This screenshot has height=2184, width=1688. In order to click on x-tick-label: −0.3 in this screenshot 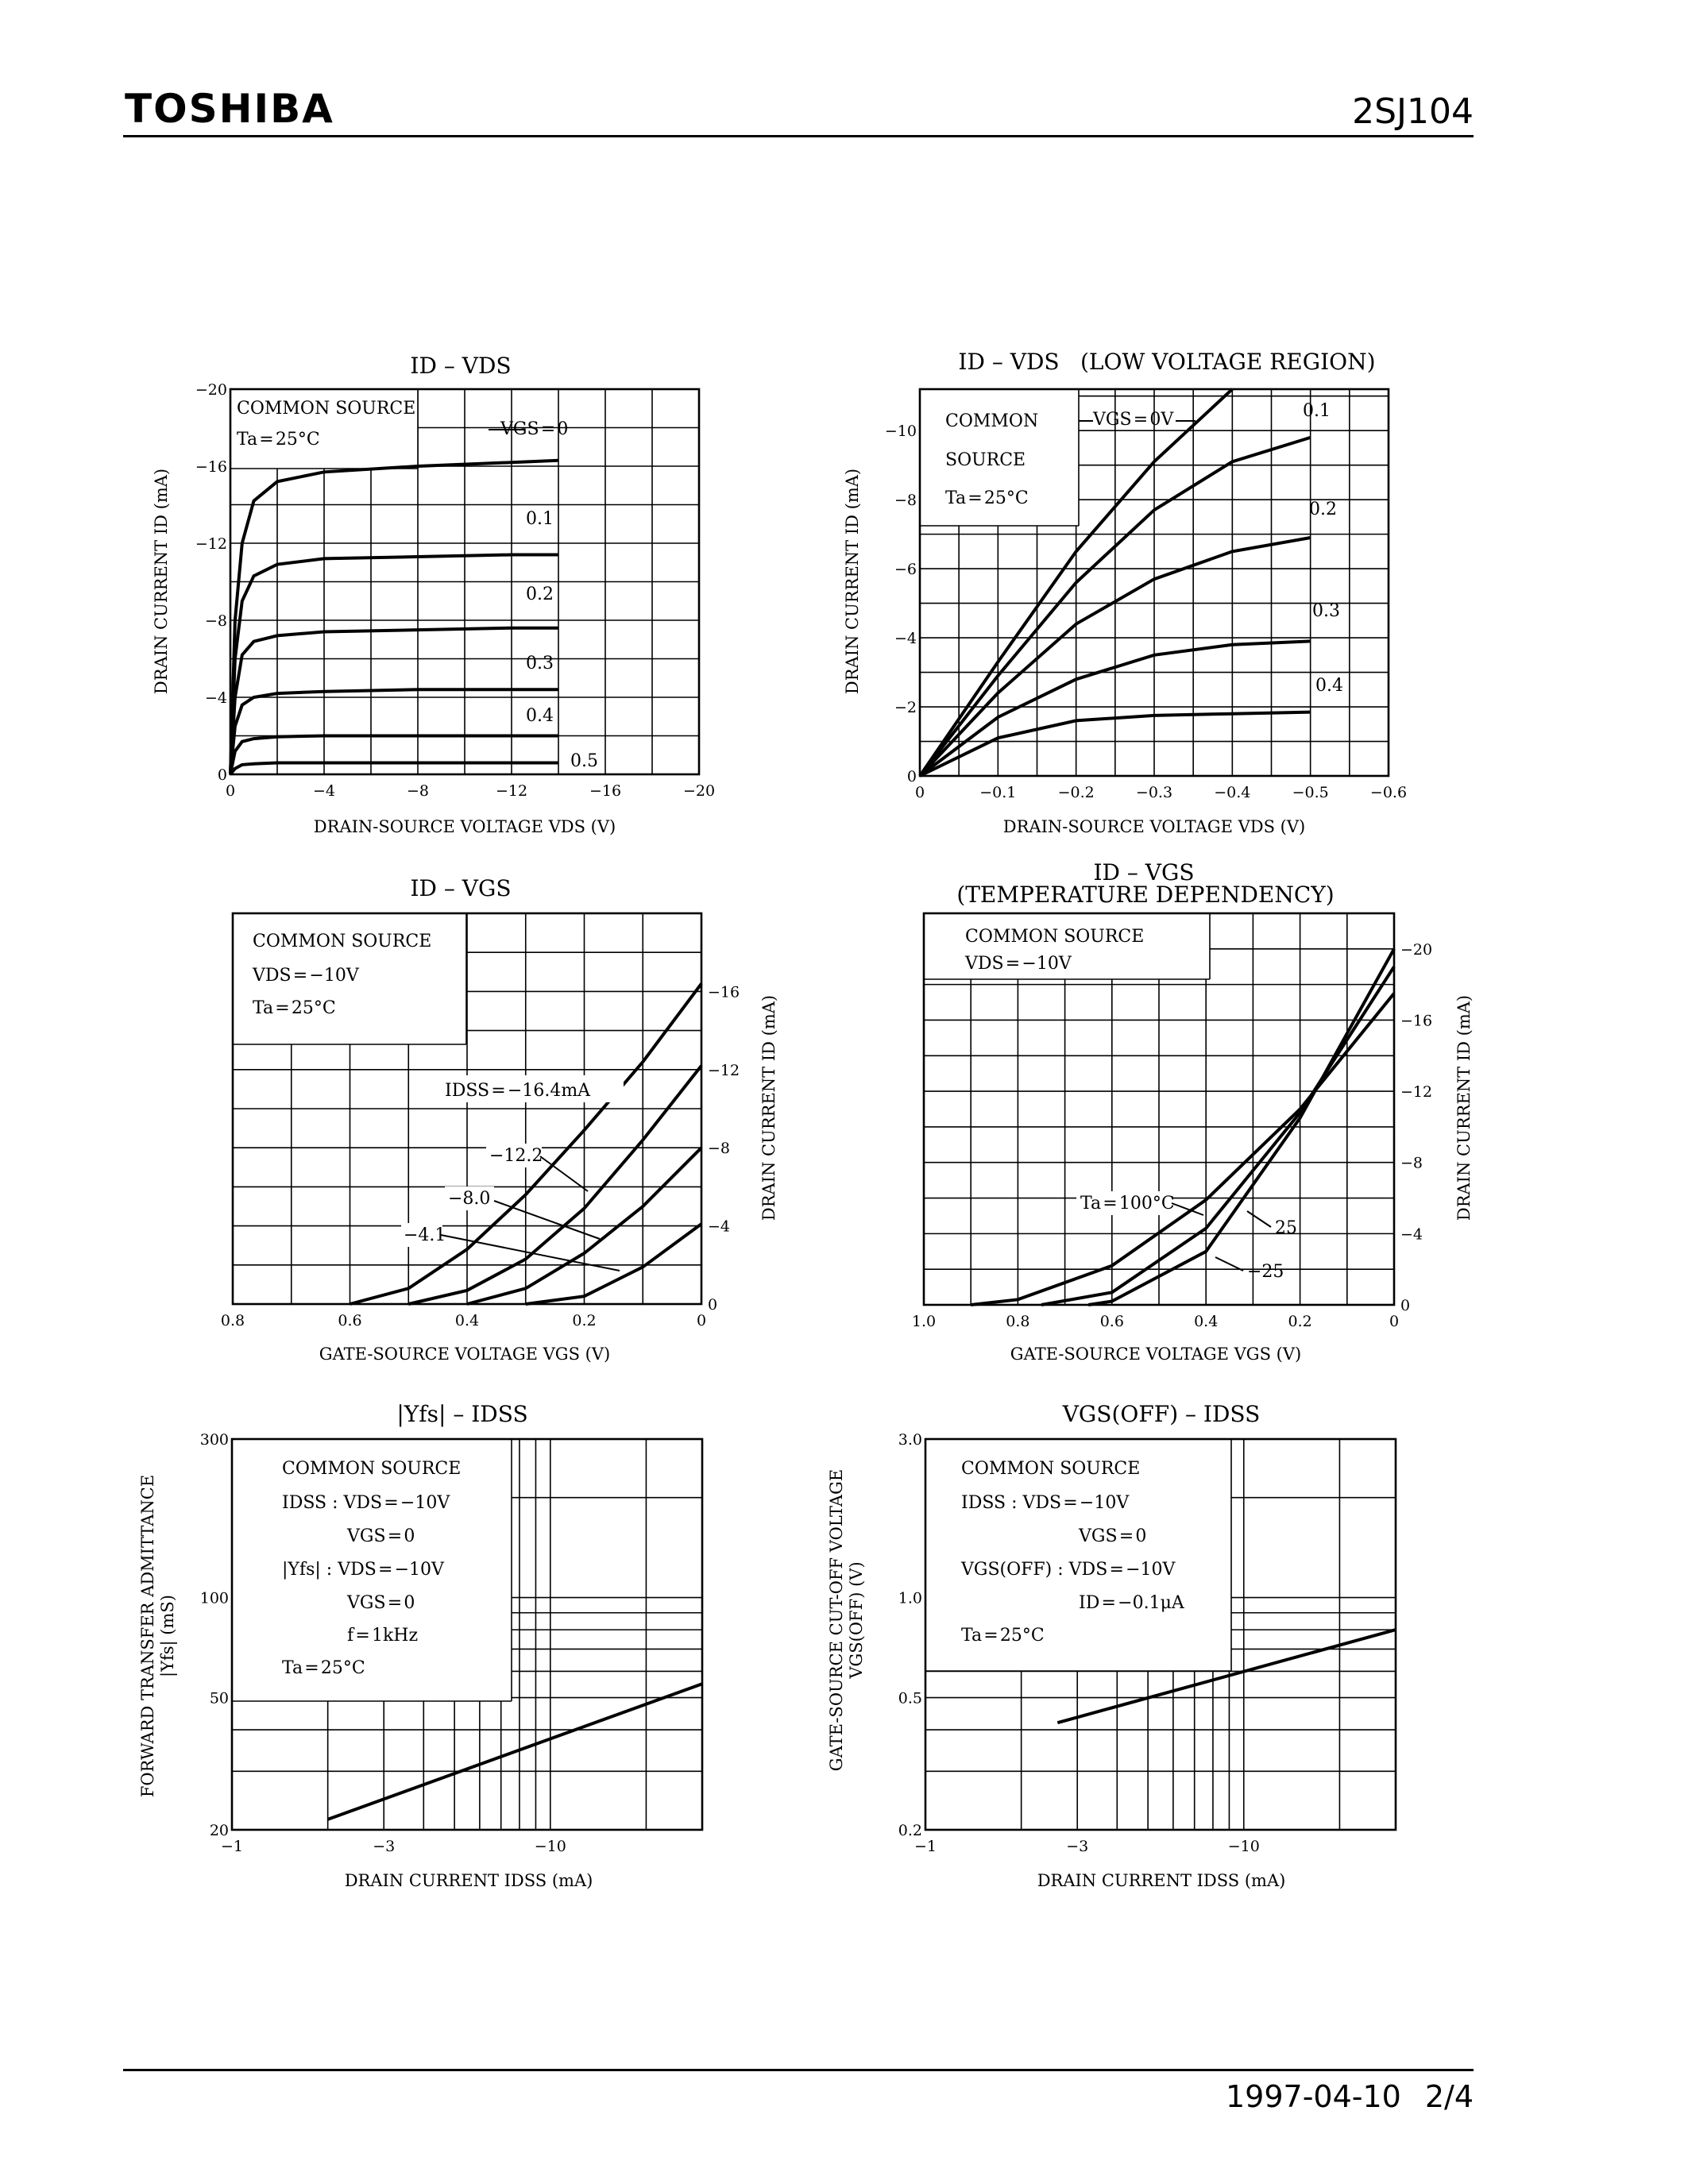, I will do `click(1154, 792)`.